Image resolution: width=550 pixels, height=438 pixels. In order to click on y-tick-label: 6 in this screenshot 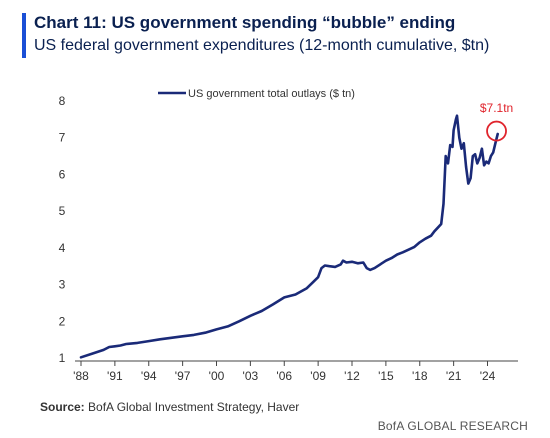, I will do `click(62, 174)`.